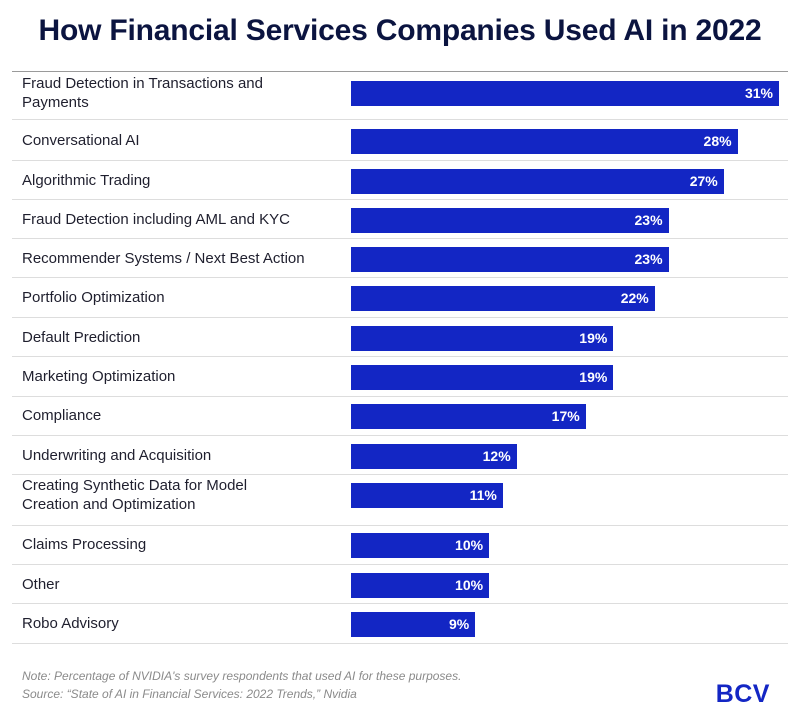 The height and width of the screenshot is (725, 800). Describe the element at coordinates (86, 180) in the screenshot. I see `category-label: Algorithmic Trading` at that location.